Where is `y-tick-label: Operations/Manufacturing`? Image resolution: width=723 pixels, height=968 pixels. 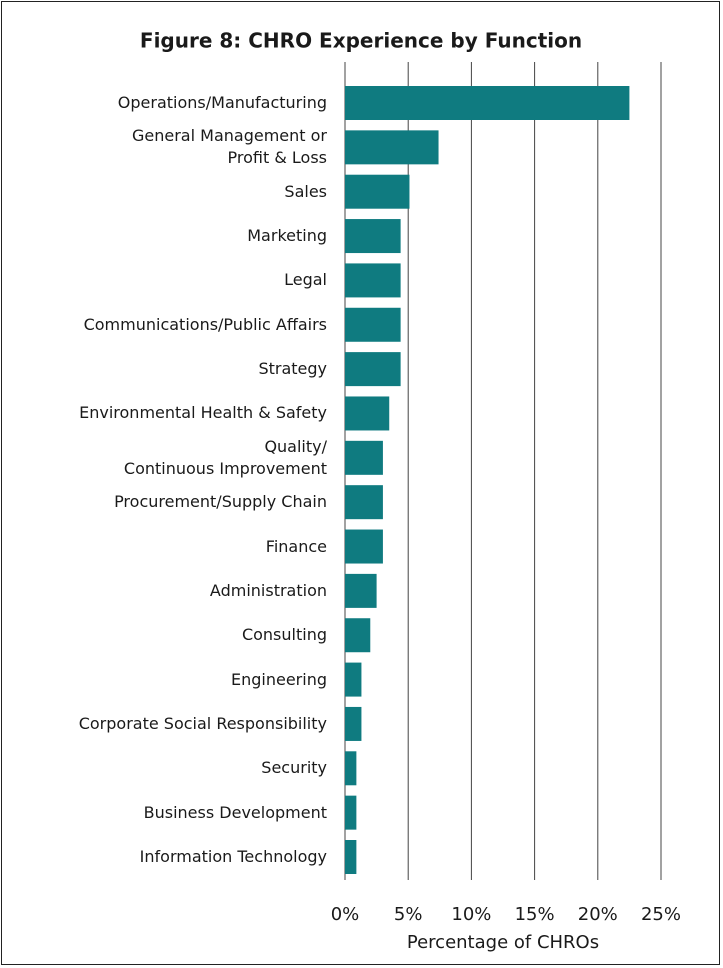 y-tick-label: Operations/Manufacturing is located at coordinates (222, 102).